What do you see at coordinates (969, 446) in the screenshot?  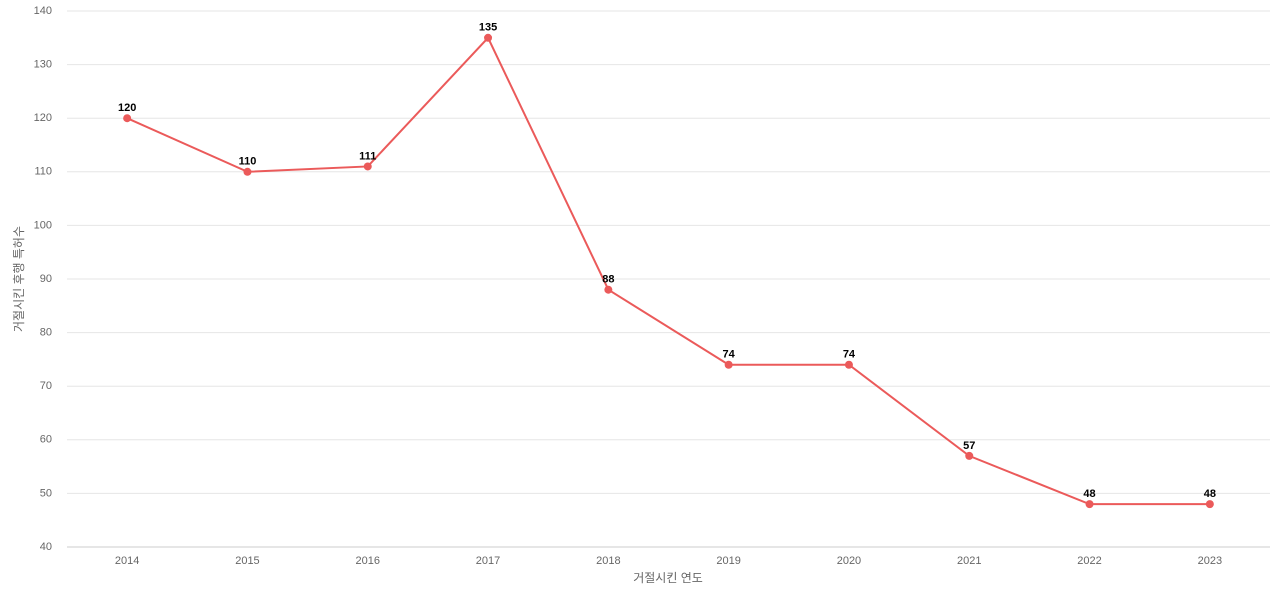 I see `value-label: 57` at bounding box center [969, 446].